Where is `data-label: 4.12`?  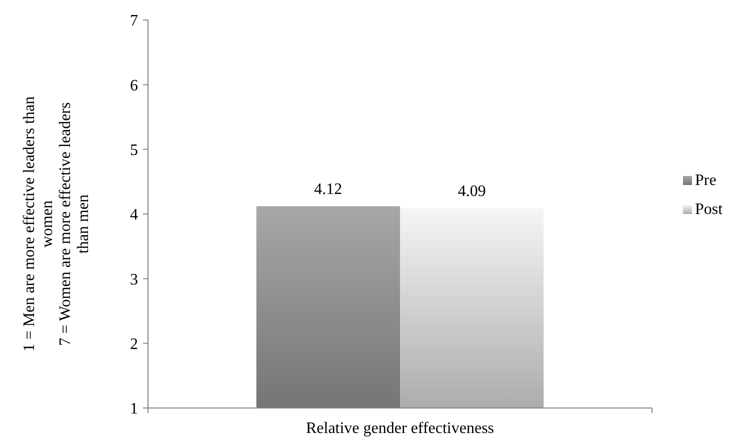 data-label: 4.12 is located at coordinates (328, 189).